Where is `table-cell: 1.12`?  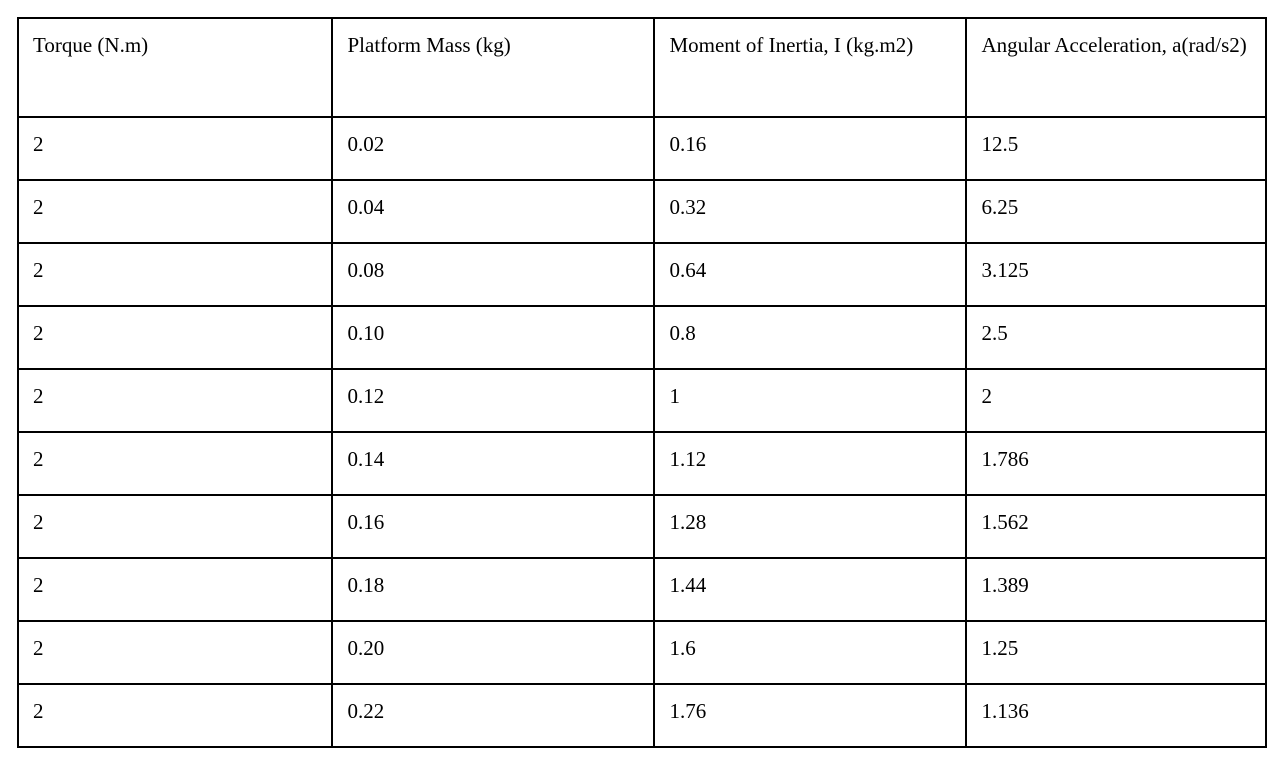
table-cell: 1.12 is located at coordinates (810, 463).